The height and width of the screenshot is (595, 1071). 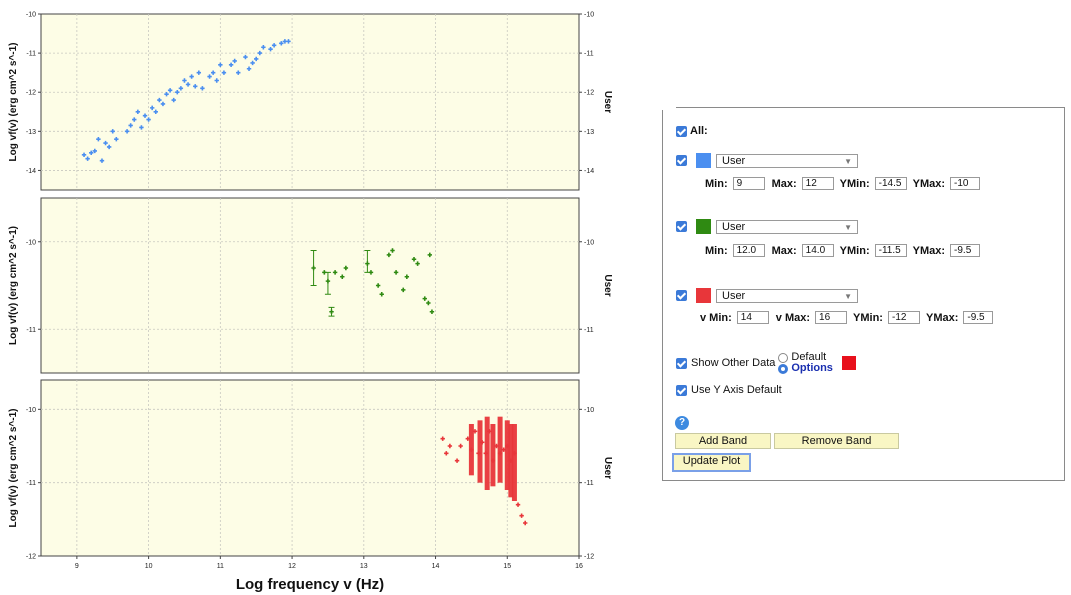 What do you see at coordinates (748, 250) in the screenshot?
I see `band-2-min-input: 12.0` at bounding box center [748, 250].